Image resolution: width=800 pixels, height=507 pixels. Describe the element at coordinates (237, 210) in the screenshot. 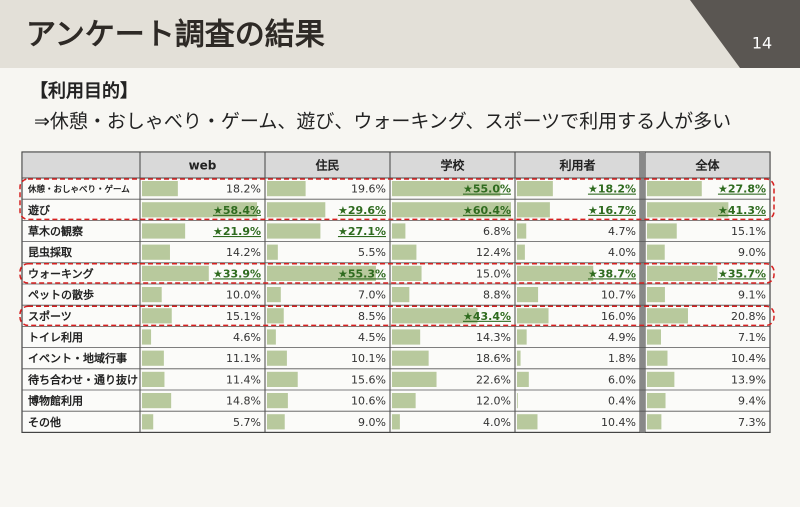

I see `cell-value: ★58.4%` at that location.